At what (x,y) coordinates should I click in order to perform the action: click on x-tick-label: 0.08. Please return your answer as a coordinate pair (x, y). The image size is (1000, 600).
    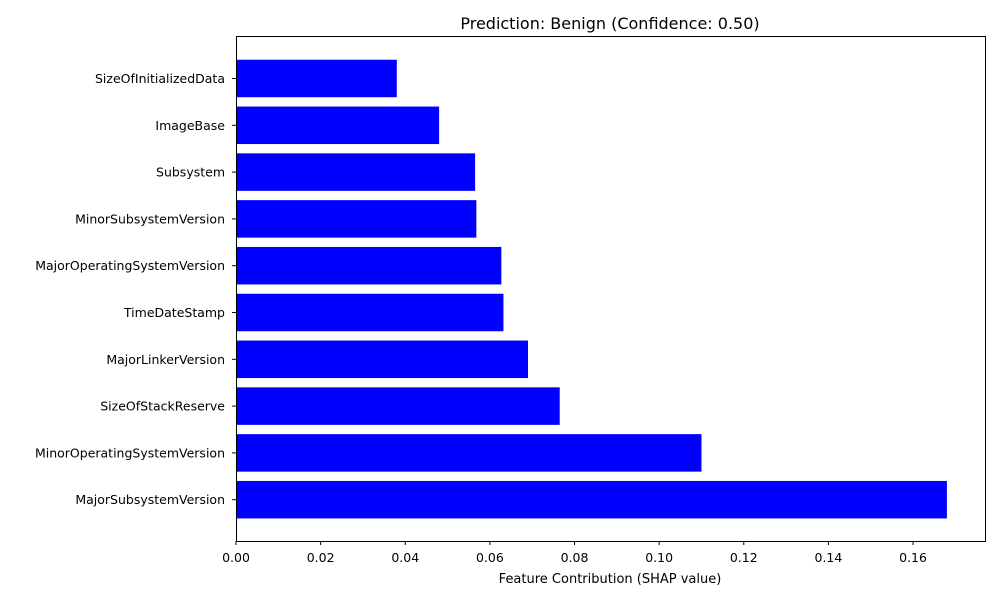
    Looking at the image, I should click on (575, 557).